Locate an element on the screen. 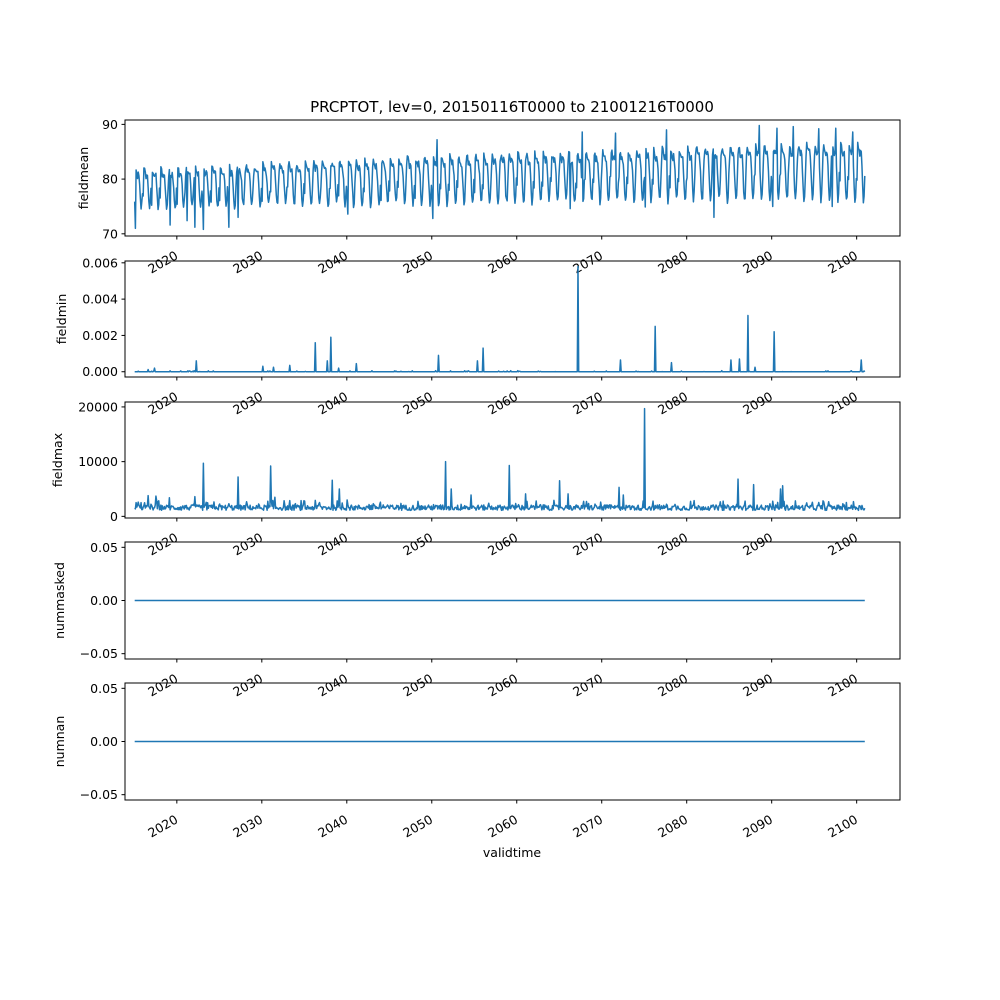 The height and width of the screenshot is (1000, 1000). fieldmean-axes-frame is located at coordinates (512, 178).